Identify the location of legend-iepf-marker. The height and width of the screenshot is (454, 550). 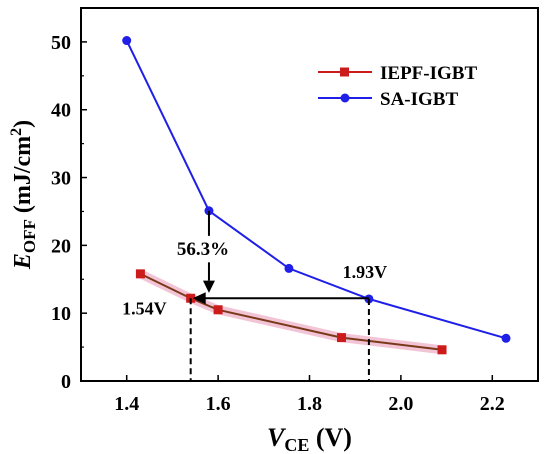
(344, 72).